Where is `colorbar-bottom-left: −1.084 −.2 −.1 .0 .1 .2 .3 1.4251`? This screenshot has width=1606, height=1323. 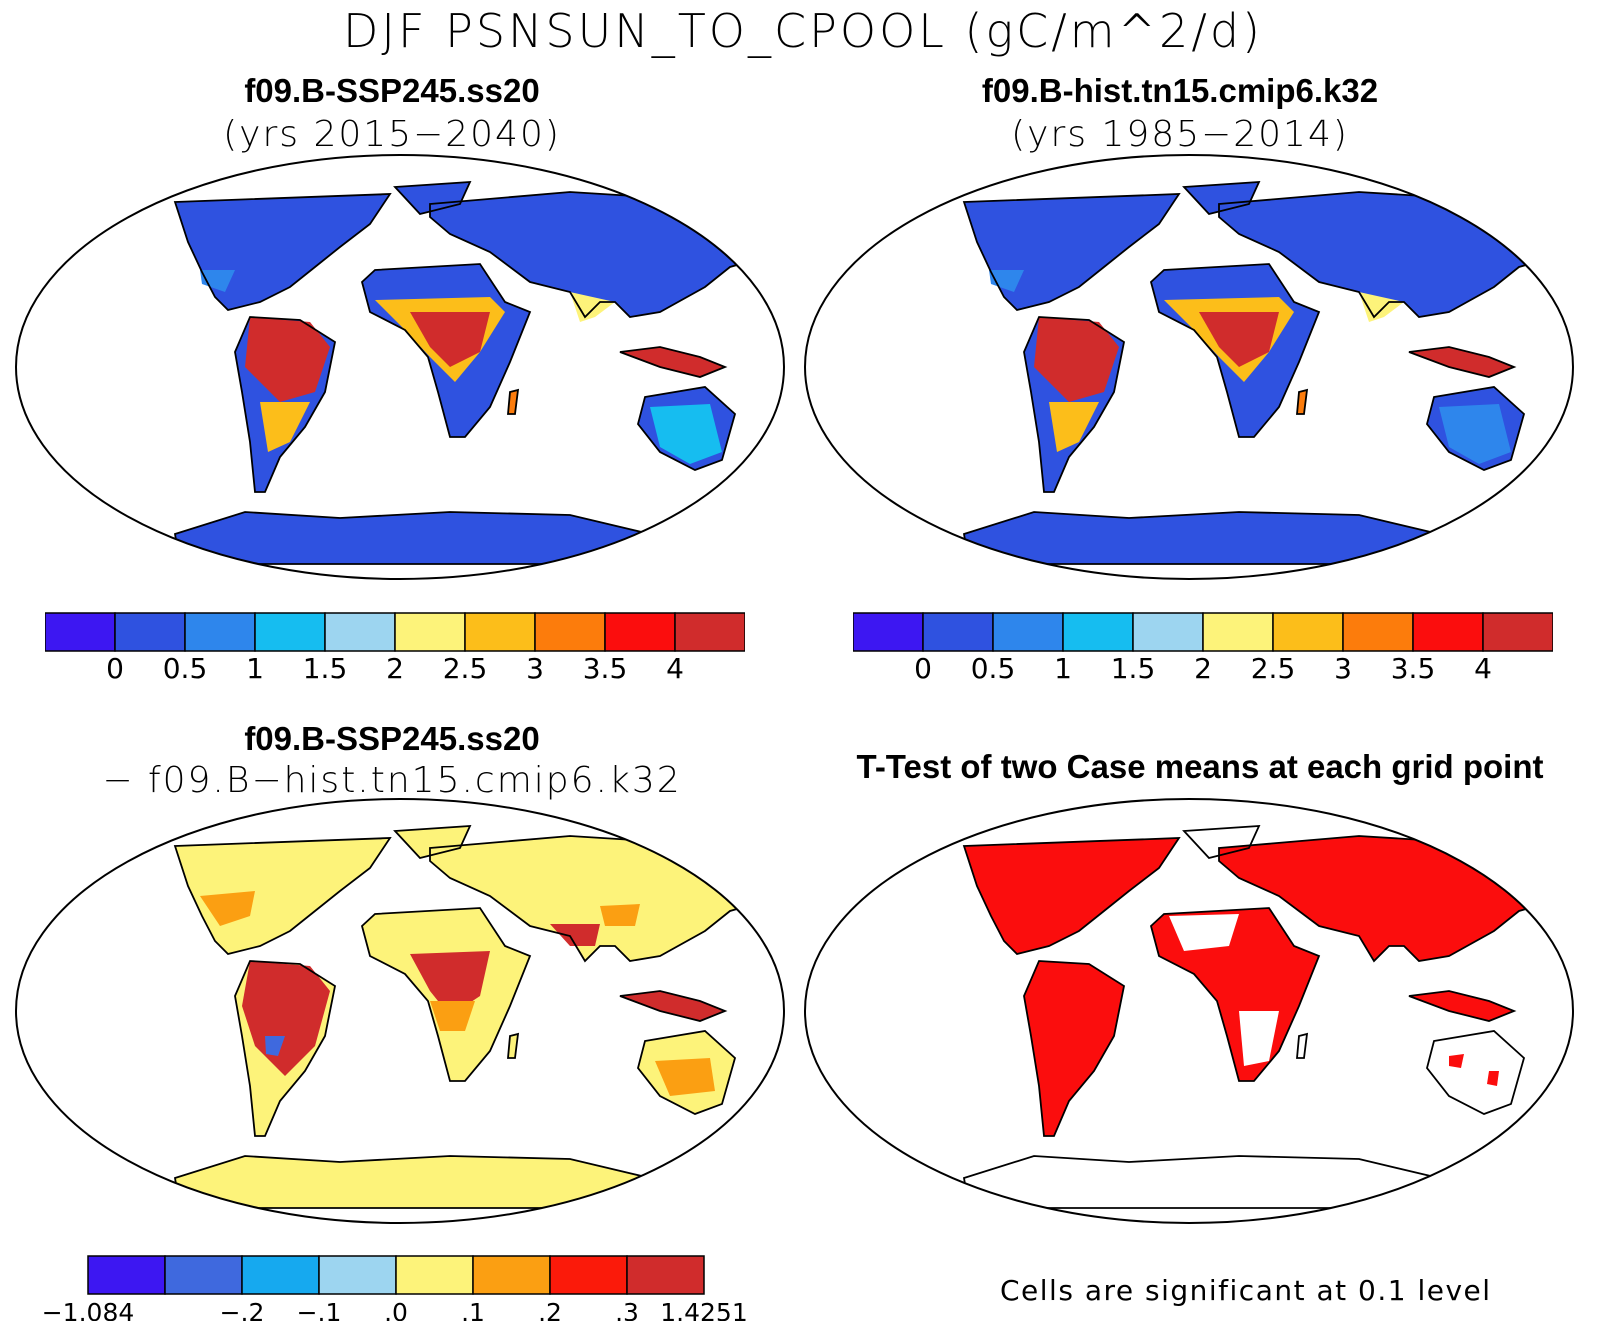
colorbar-bottom-left: −1.084 −.2 −.1 .0 .1 .2 .3 1.4251 is located at coordinates (395, 1288).